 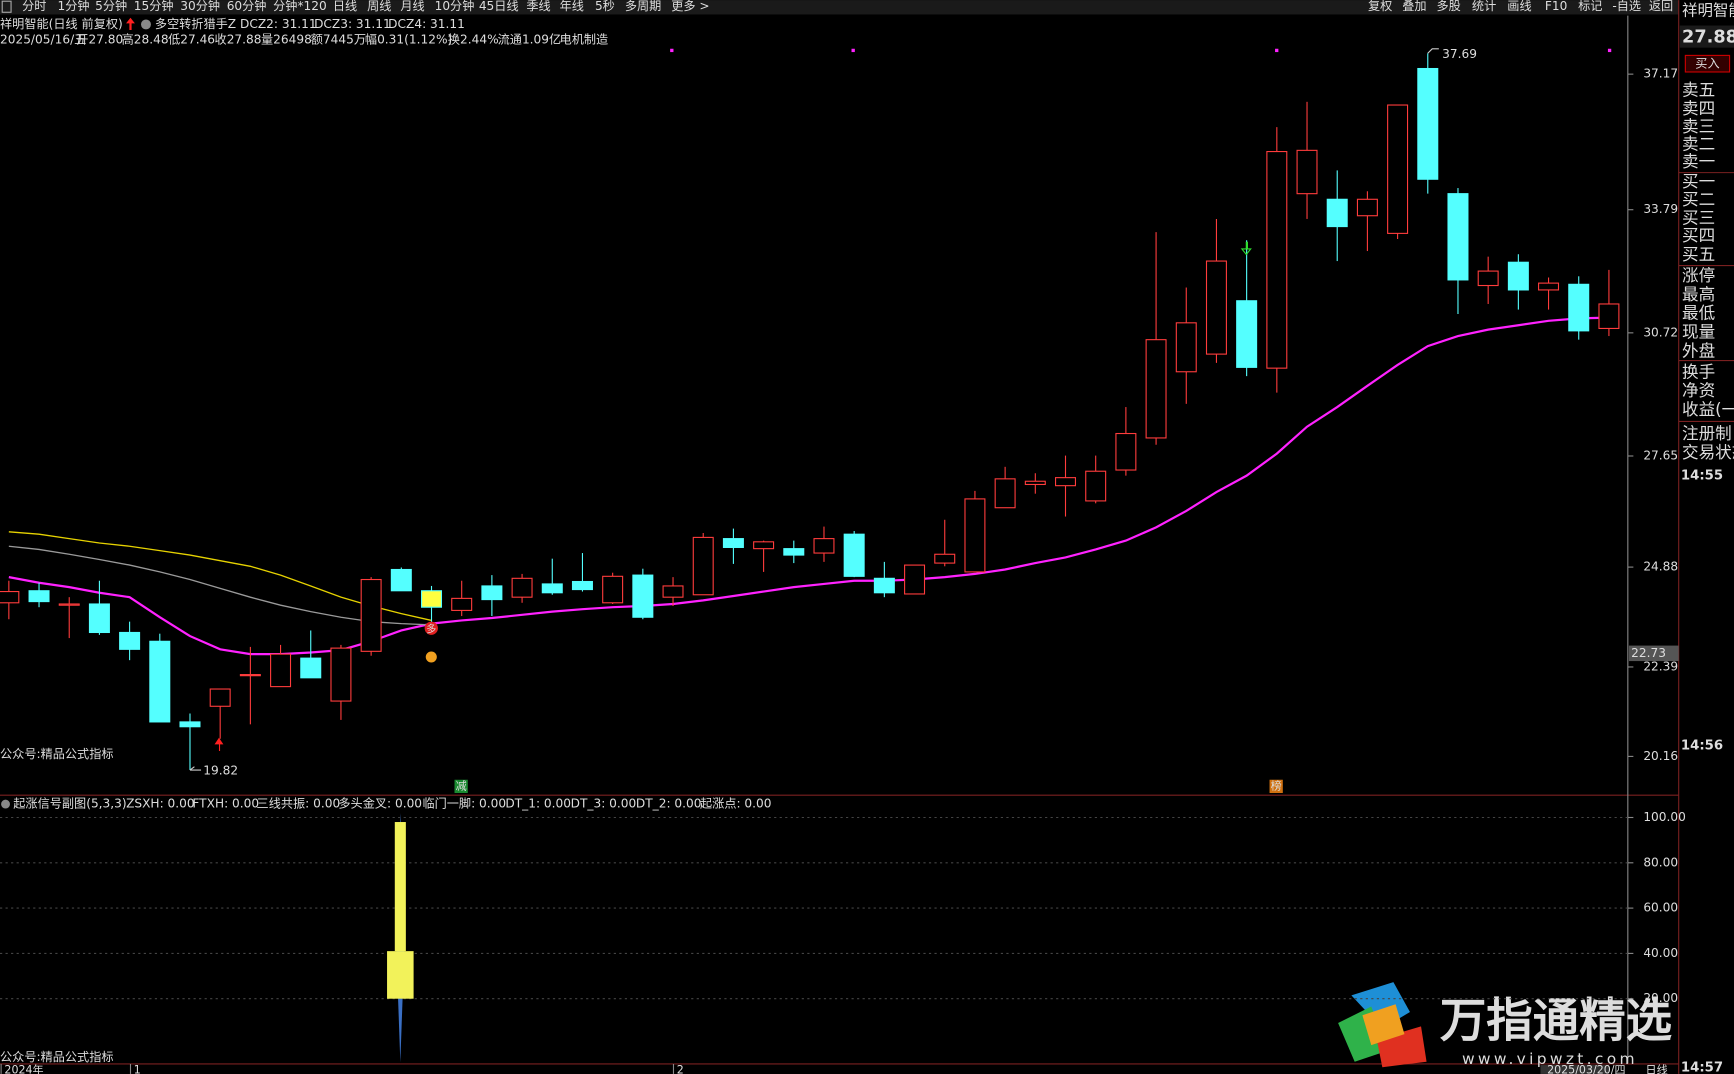 I want to click on y-tick-label: 27.65, so click(x=1660, y=455).